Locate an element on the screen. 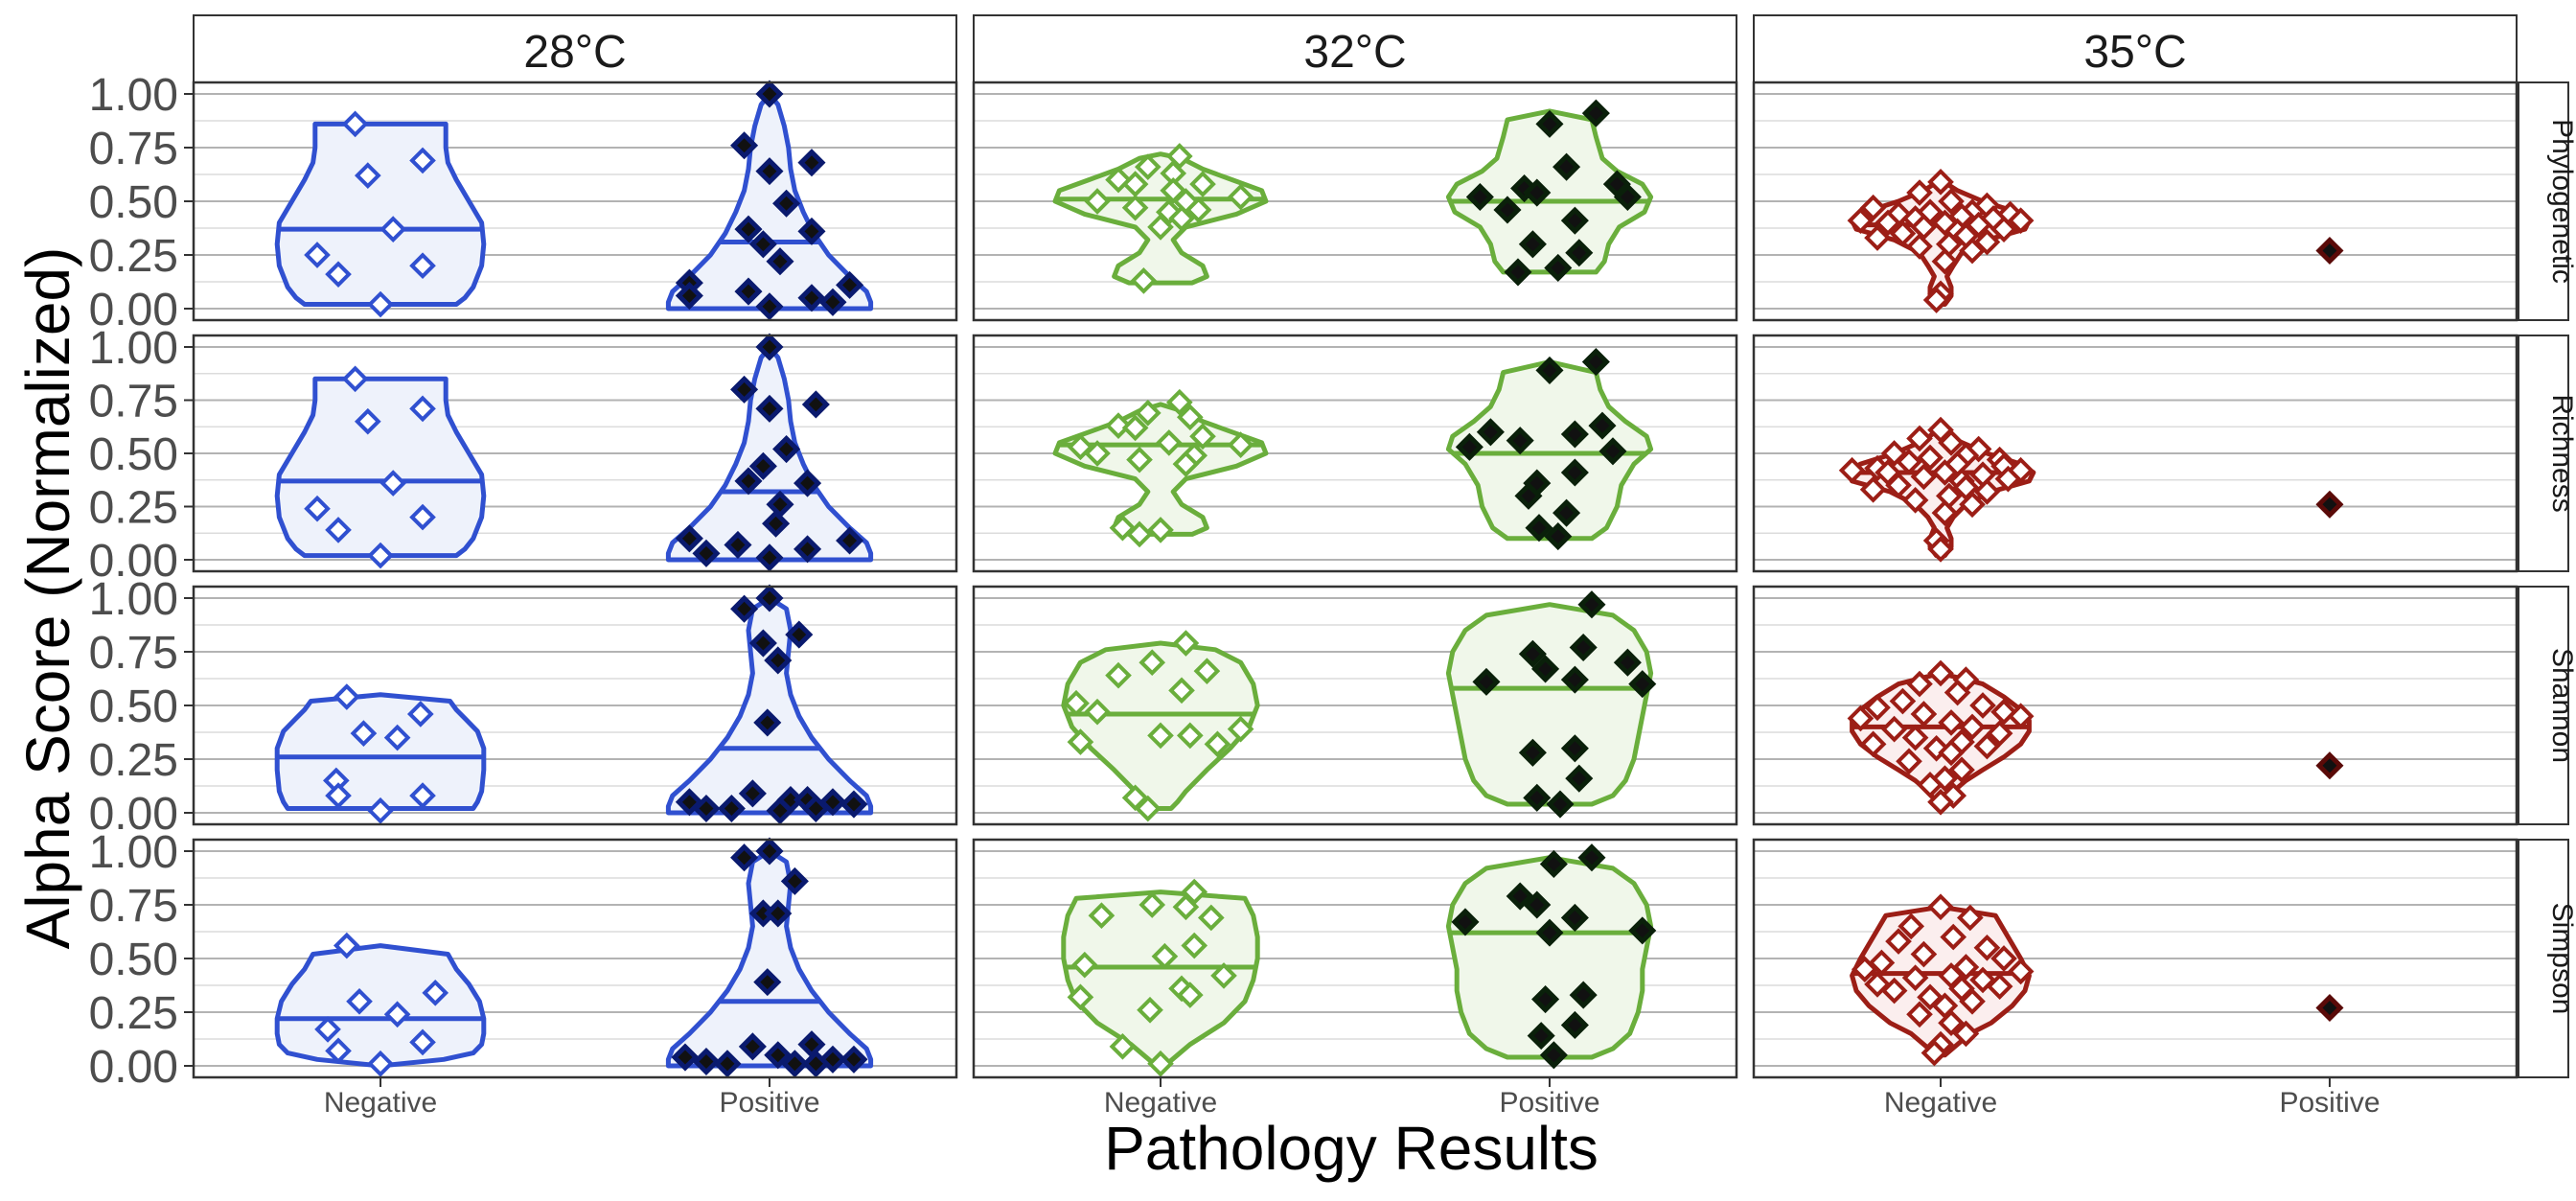 The height and width of the screenshot is (1201, 2576). panel-r2-c0 is located at coordinates (575, 705).